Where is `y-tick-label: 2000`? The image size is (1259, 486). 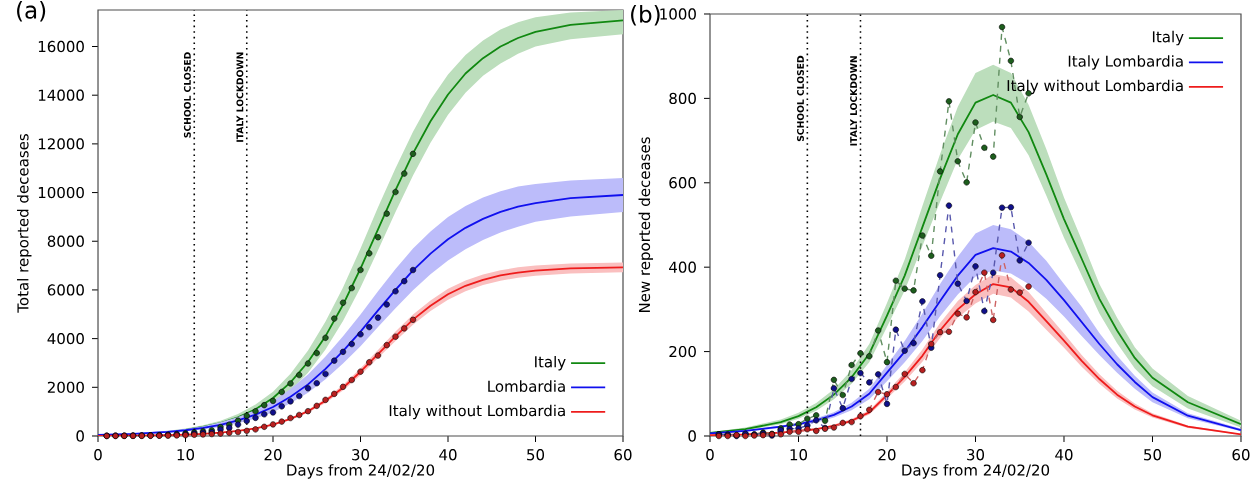 y-tick-label: 2000 is located at coordinates (65, 387).